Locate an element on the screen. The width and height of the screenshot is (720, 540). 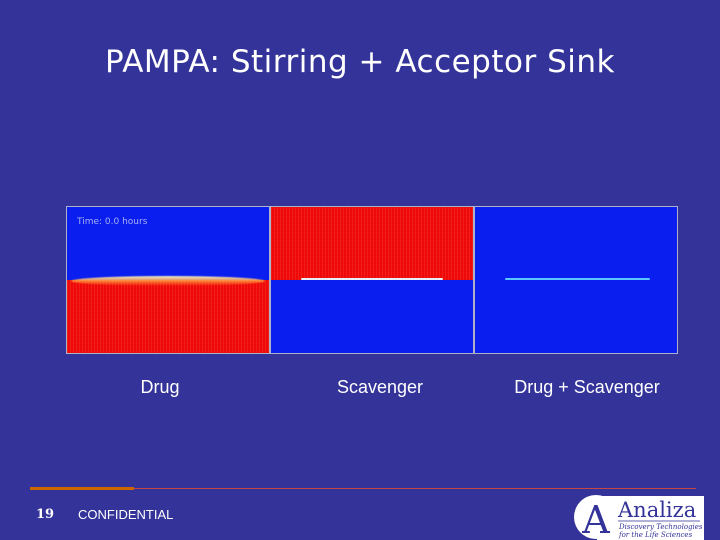
logo-letter: A is located at coordinates (595, 519).